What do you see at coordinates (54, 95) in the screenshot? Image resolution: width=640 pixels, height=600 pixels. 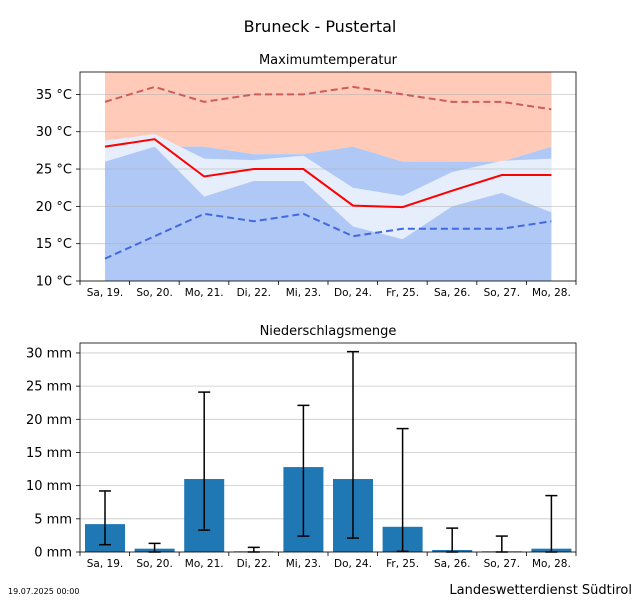 I see `temperature-ytick-label: 35 °C` at bounding box center [54, 95].